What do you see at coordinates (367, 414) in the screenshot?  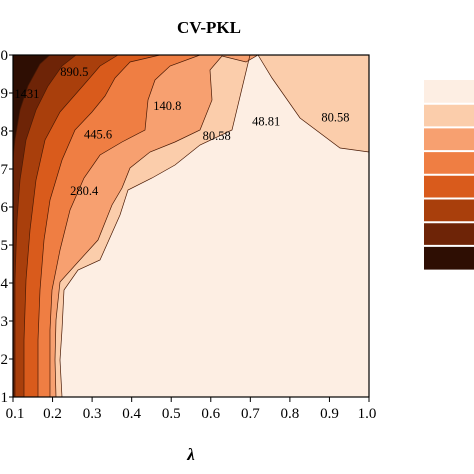 I see `x-tick-label-9: 1.0` at bounding box center [367, 414].